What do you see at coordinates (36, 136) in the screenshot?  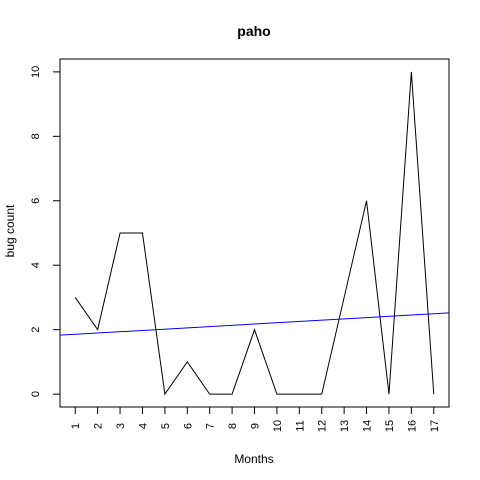 I see `y-tick-label: 8` at bounding box center [36, 136].